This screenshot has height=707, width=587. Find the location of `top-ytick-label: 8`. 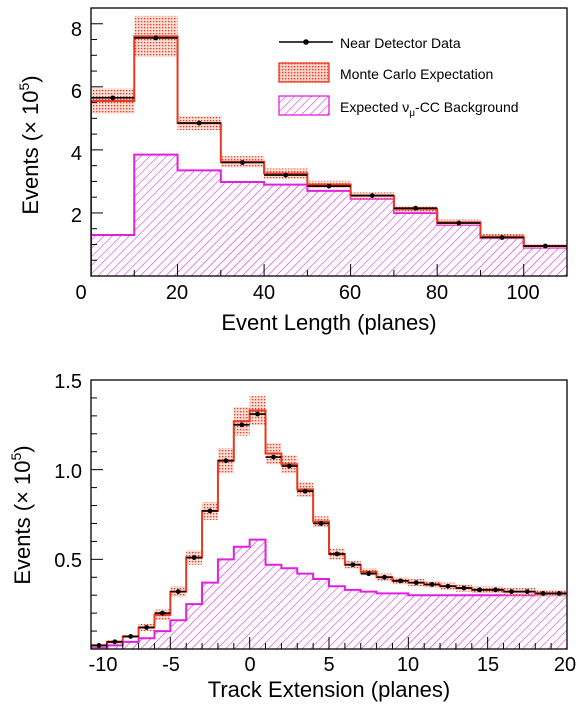

top-ytick-label: 8 is located at coordinates (76, 30).